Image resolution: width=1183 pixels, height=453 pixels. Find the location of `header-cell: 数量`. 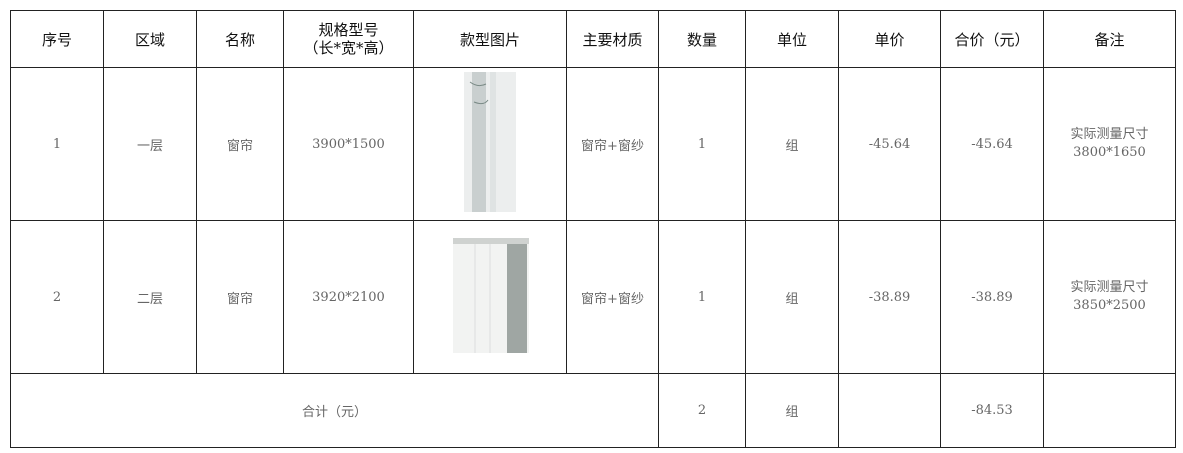

header-cell: 数量 is located at coordinates (702, 39).